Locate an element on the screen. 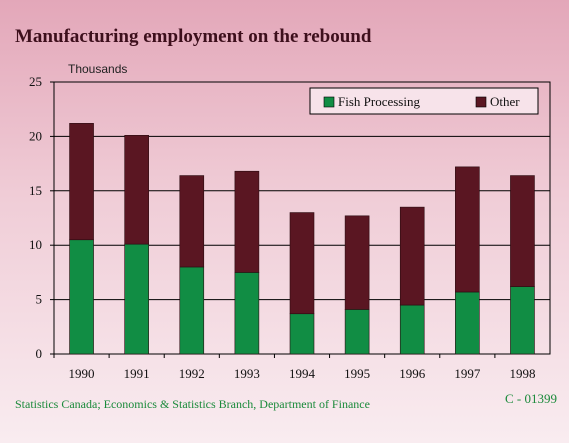 The height and width of the screenshot is (443, 569). bar-other-1996 is located at coordinates (412, 256).